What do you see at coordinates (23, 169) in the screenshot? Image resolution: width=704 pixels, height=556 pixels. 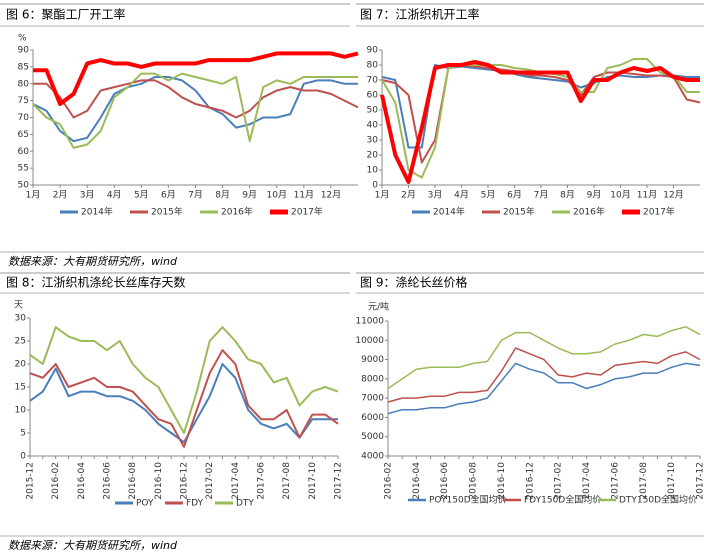 I see `y-tick-label: 55` at bounding box center [23, 169].